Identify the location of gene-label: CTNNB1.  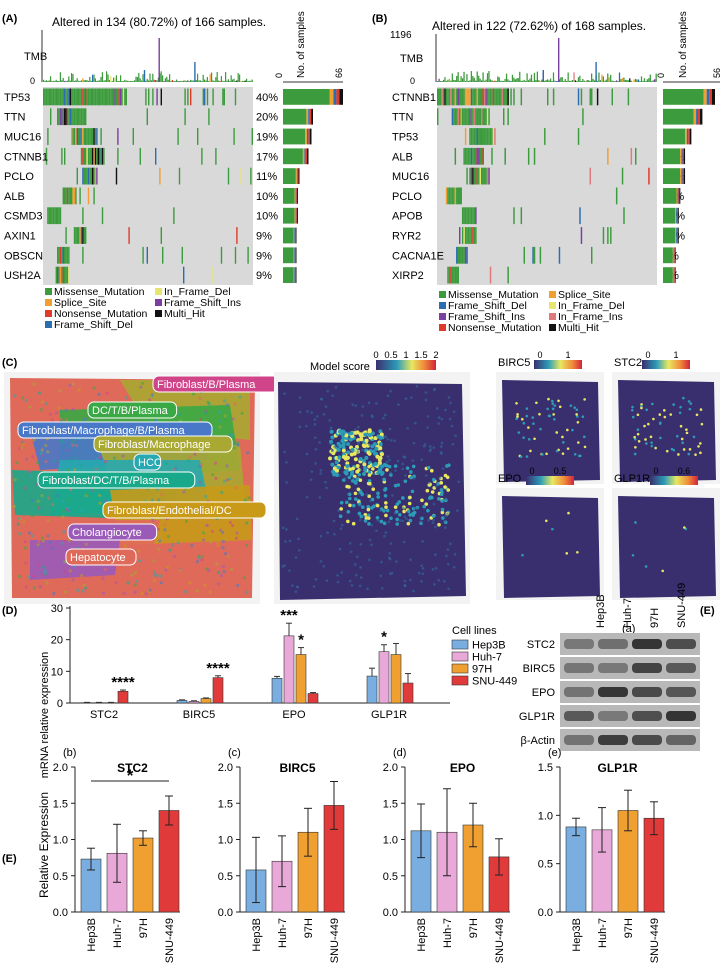
(414, 98).